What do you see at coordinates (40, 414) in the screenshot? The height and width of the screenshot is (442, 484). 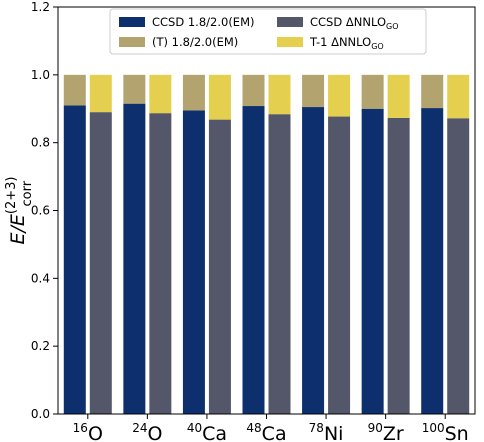 I see `y-tick-label: 0.0` at bounding box center [40, 414].